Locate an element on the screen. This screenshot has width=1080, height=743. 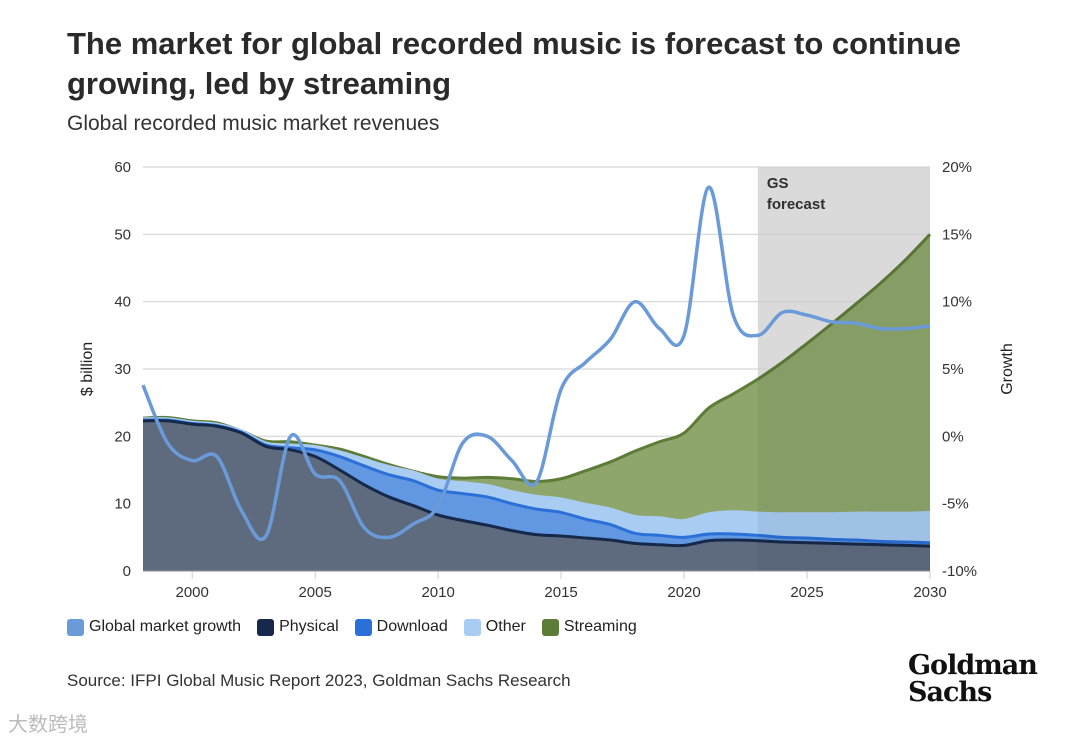
forecast-label: forecast is located at coordinates (796, 204).